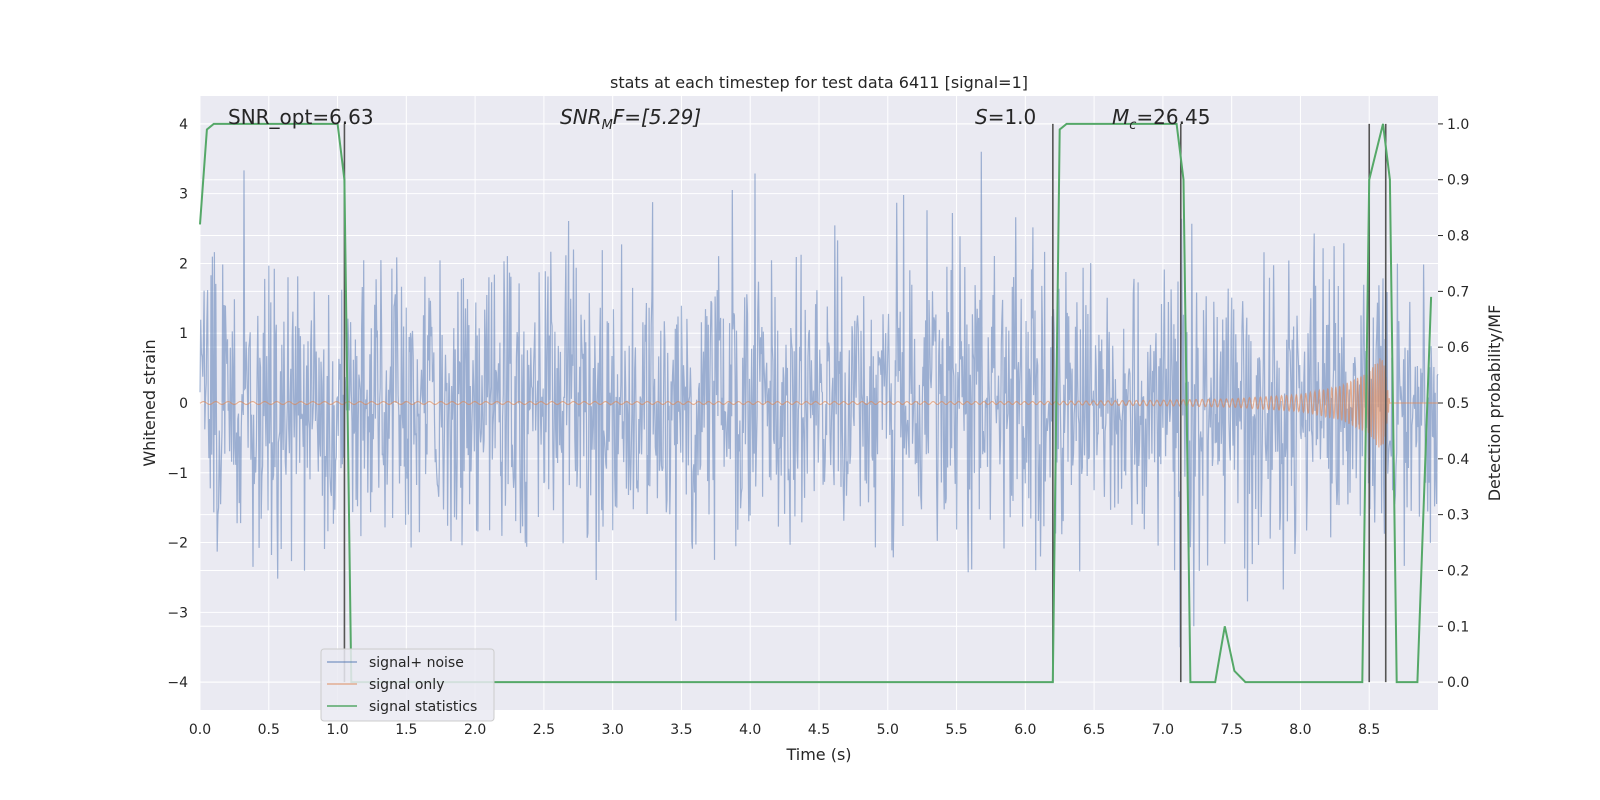  I want to click on legend-label-signal-statistics: signal statistics, so click(423, 707).